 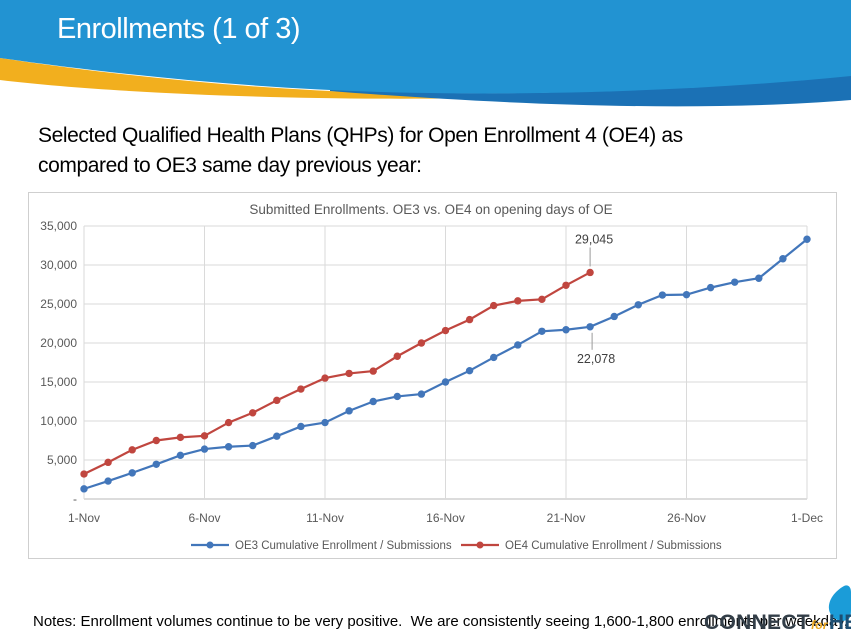 What do you see at coordinates (807, 518) in the screenshot?
I see `x-tick-label: 1-Dec` at bounding box center [807, 518].